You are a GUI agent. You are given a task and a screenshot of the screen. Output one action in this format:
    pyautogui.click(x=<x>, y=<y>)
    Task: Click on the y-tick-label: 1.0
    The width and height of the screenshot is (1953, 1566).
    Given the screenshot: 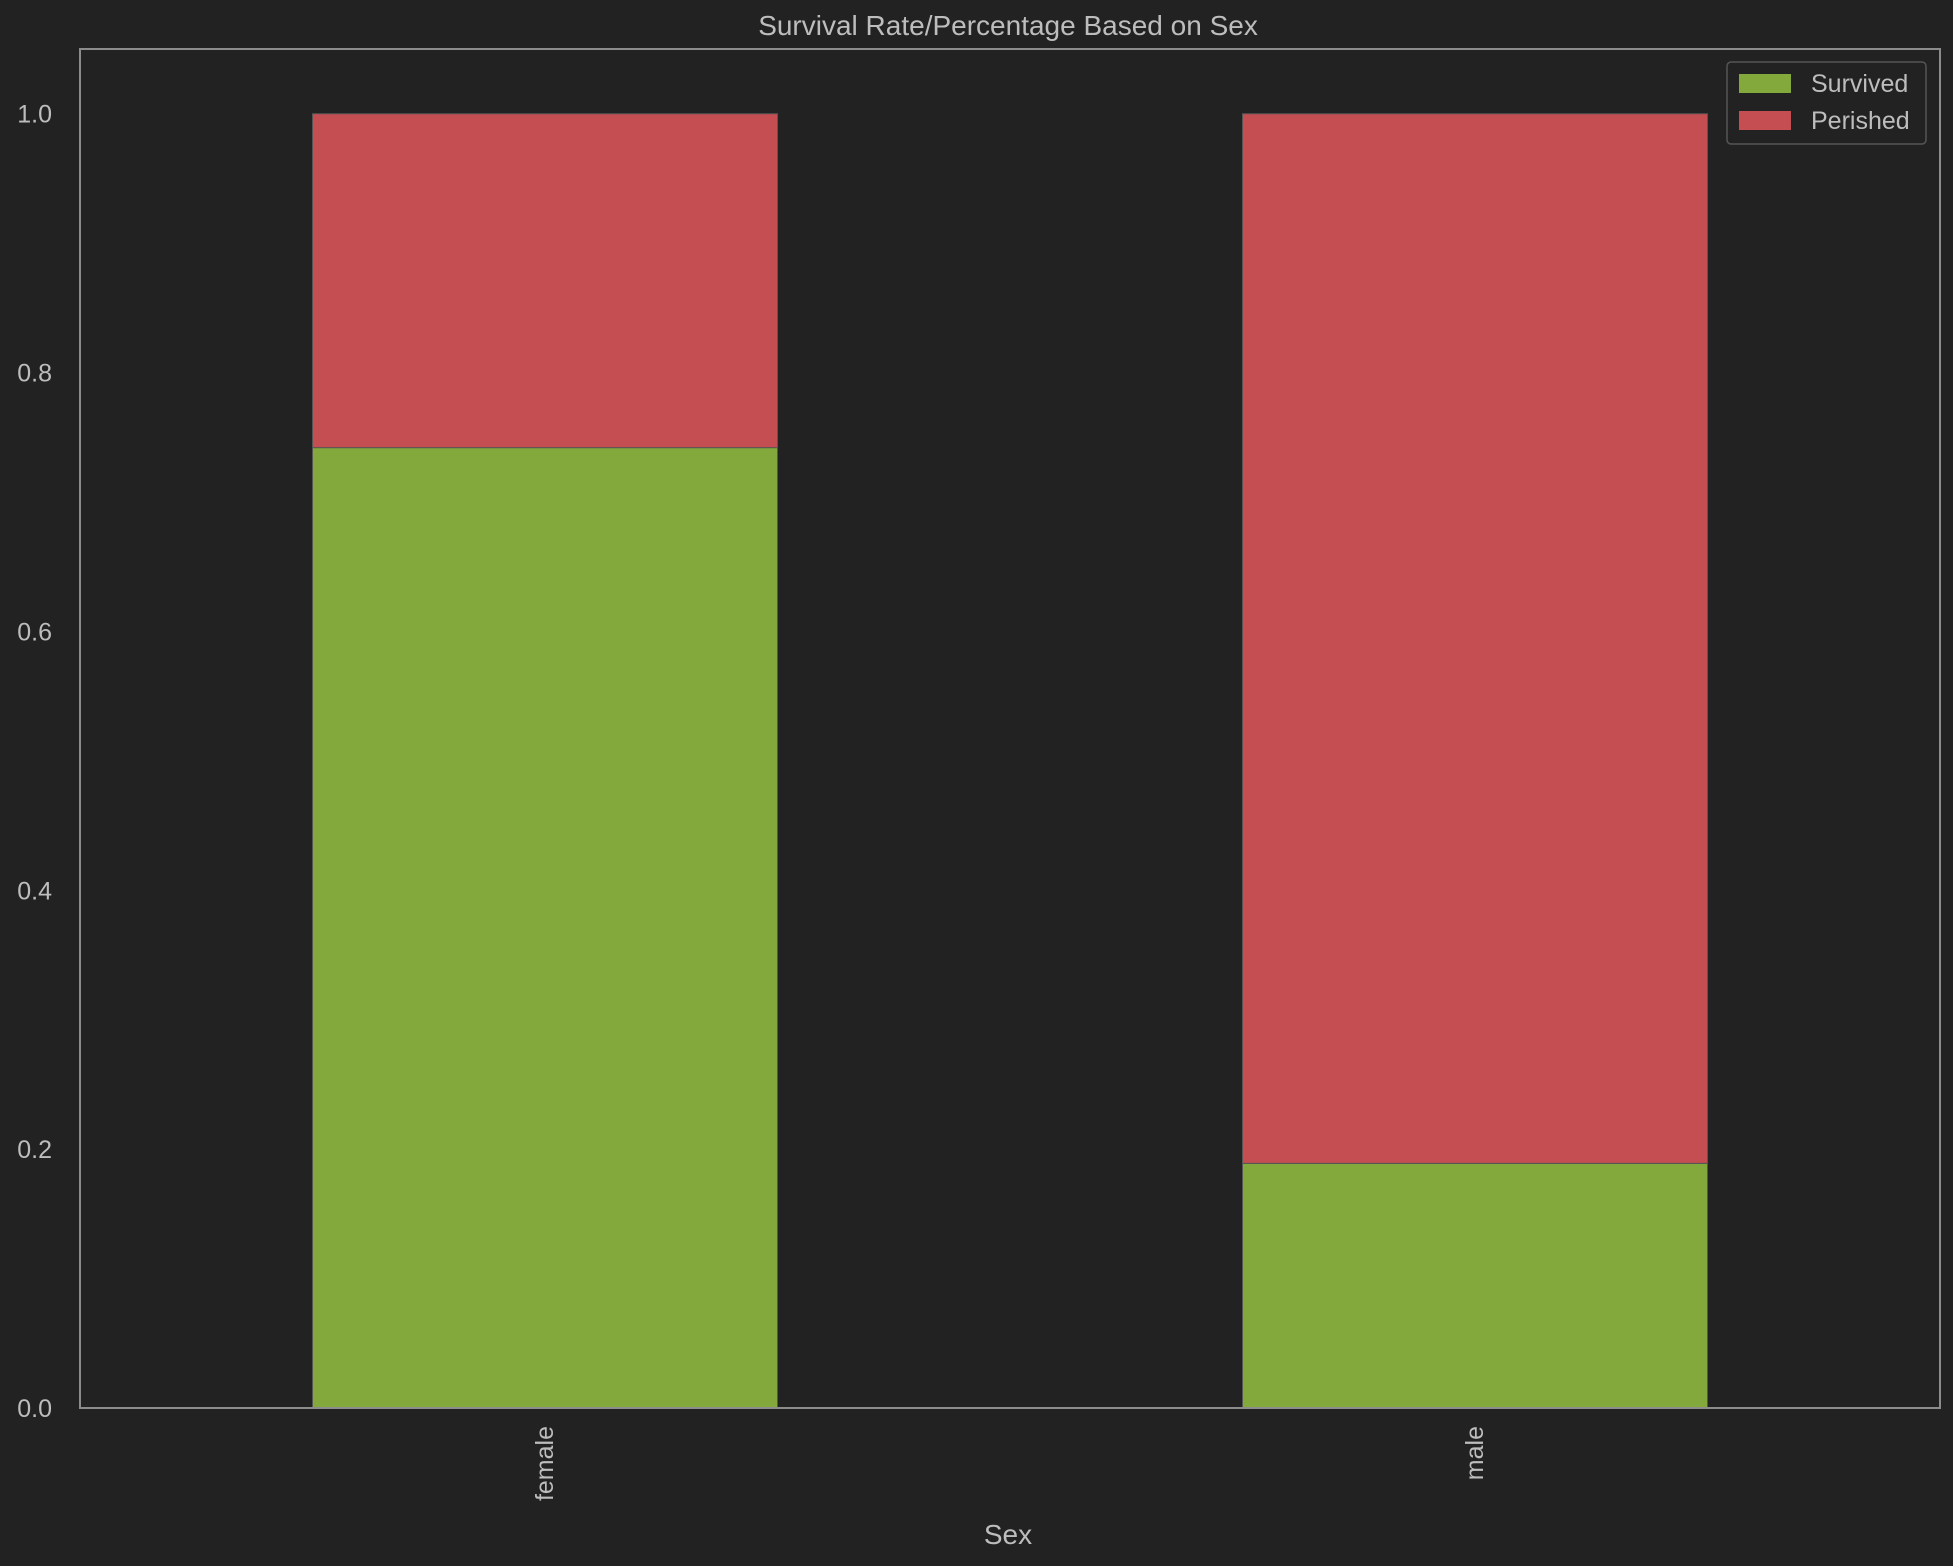 What is the action you would take?
    pyautogui.click(x=34, y=115)
    